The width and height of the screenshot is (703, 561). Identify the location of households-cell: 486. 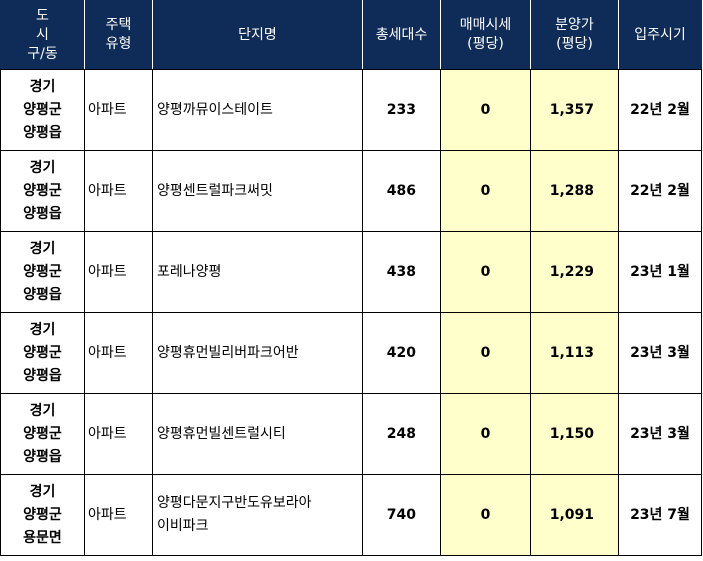
(401, 191).